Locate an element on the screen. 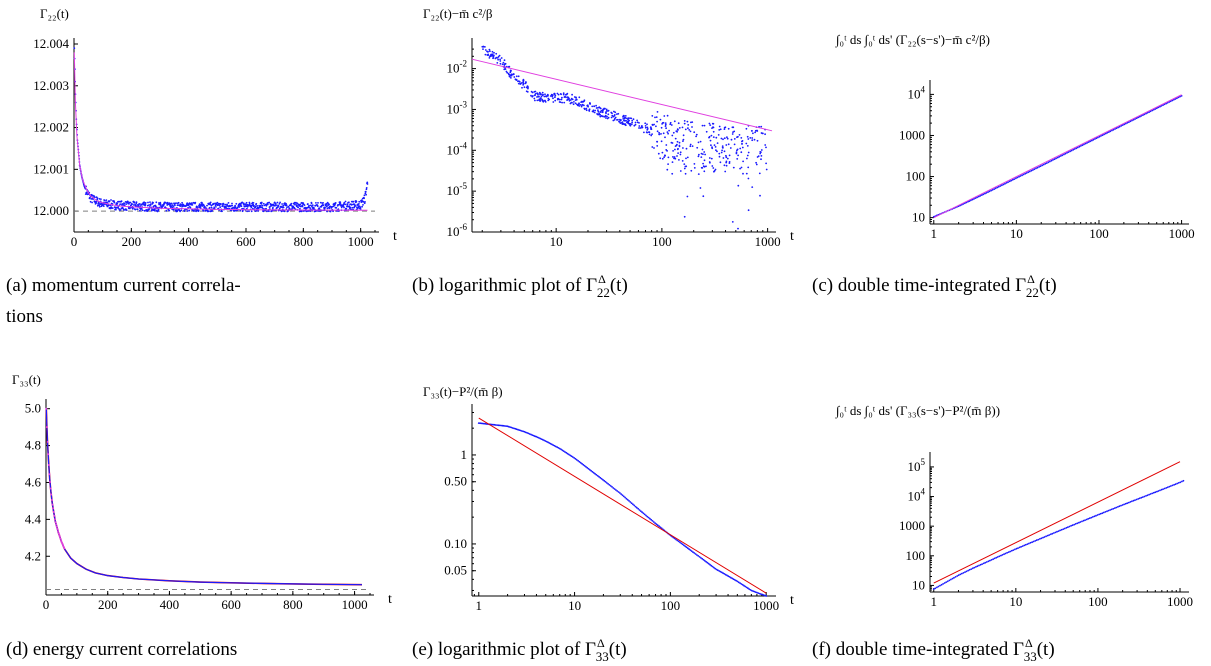  y-tick-label: 10⁴ is located at coordinates (917, 92).